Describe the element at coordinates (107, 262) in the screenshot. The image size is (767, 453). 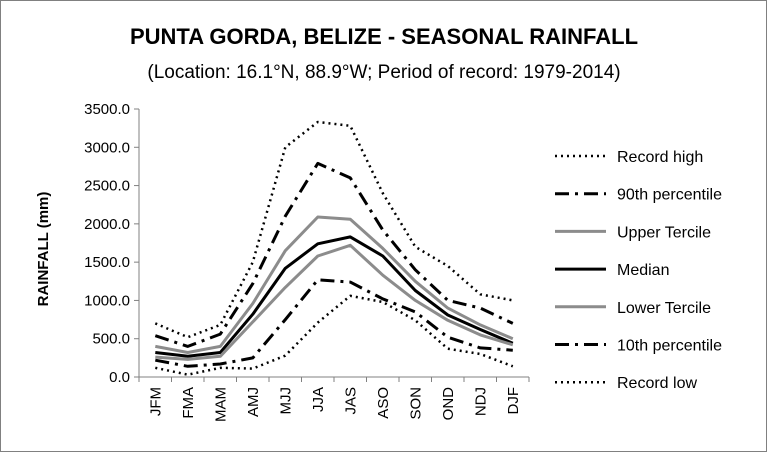
I see `y-tick-label: 1500.0` at that location.